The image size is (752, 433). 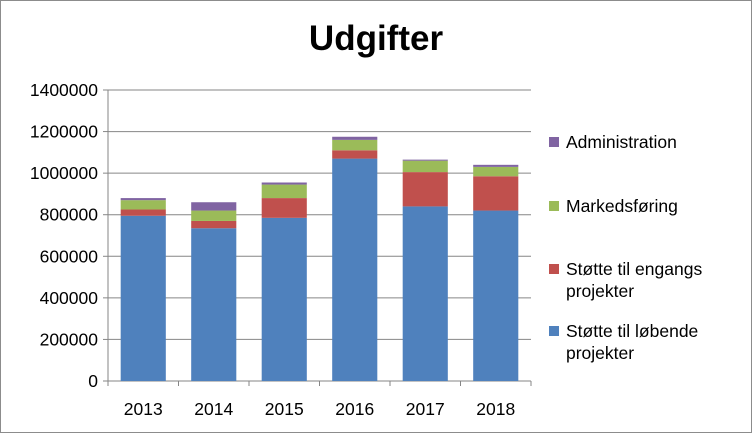 What do you see at coordinates (64, 173) in the screenshot?
I see `y-tick-label: 1000000` at bounding box center [64, 173].